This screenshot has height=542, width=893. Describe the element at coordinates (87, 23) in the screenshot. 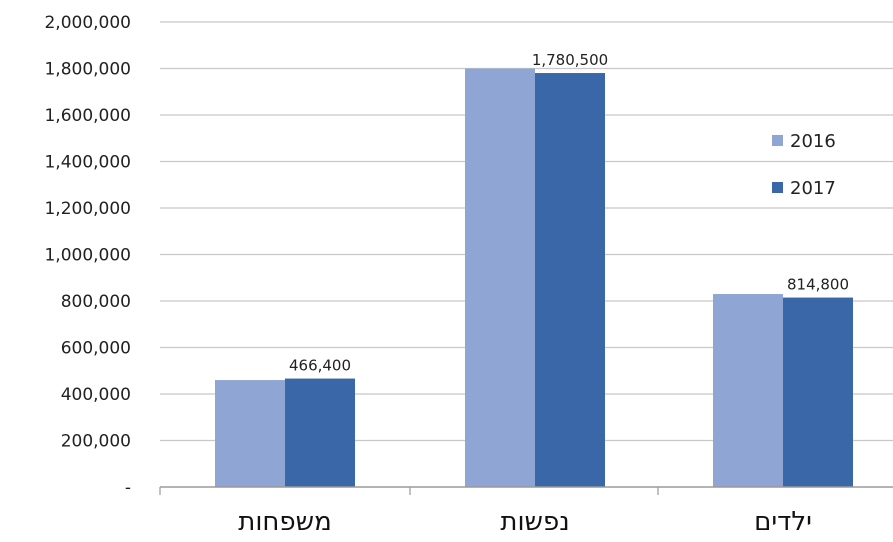

I see `y-tick-label: 2,000,000` at that location.